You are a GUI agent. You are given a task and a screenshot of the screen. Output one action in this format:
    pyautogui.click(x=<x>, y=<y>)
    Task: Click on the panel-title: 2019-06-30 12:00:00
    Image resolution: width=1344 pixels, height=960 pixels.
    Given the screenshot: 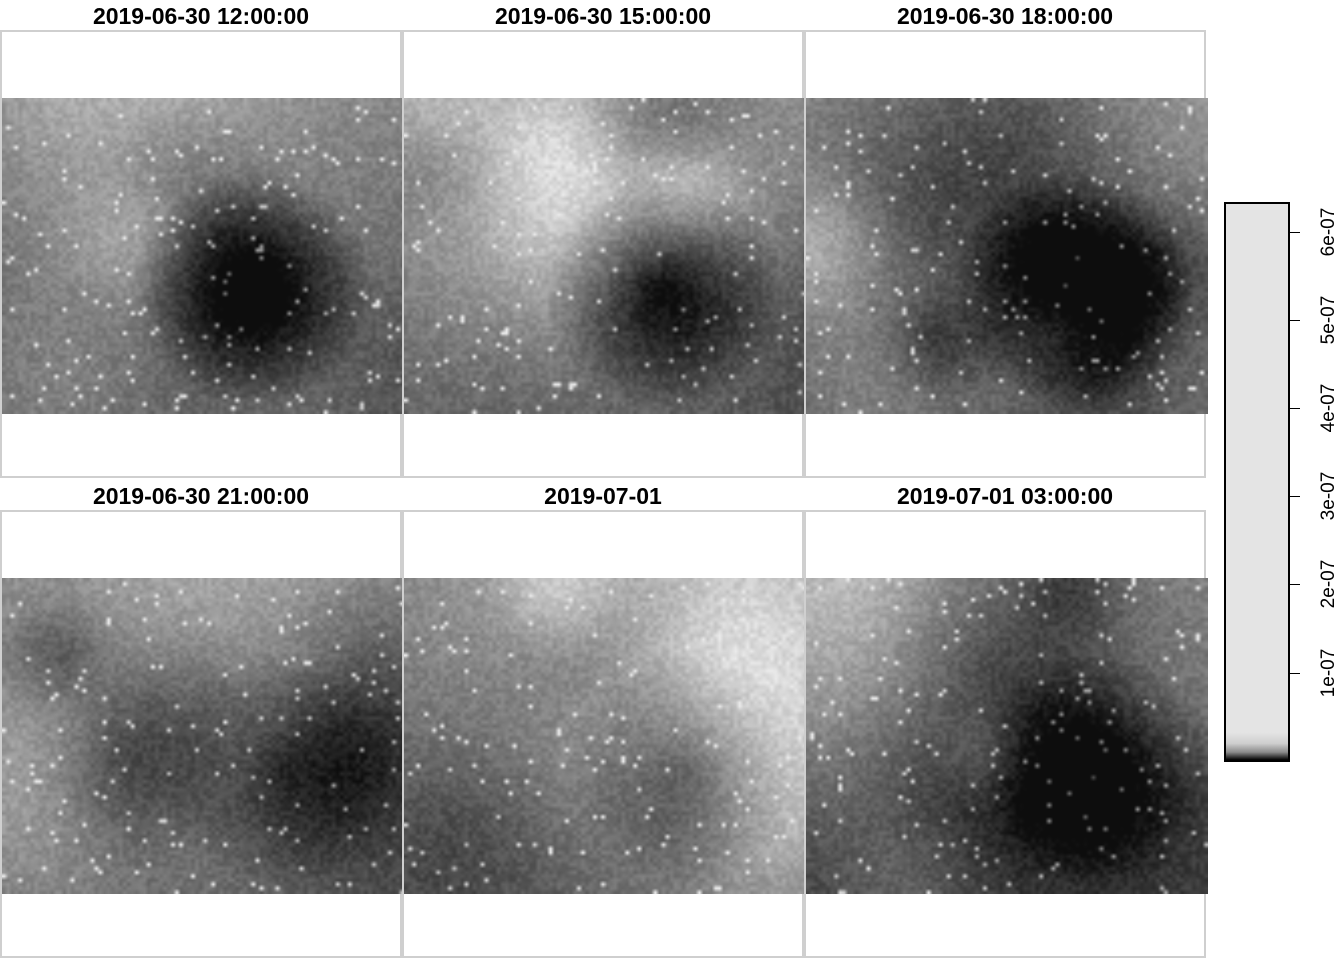 What is the action you would take?
    pyautogui.click(x=201, y=16)
    